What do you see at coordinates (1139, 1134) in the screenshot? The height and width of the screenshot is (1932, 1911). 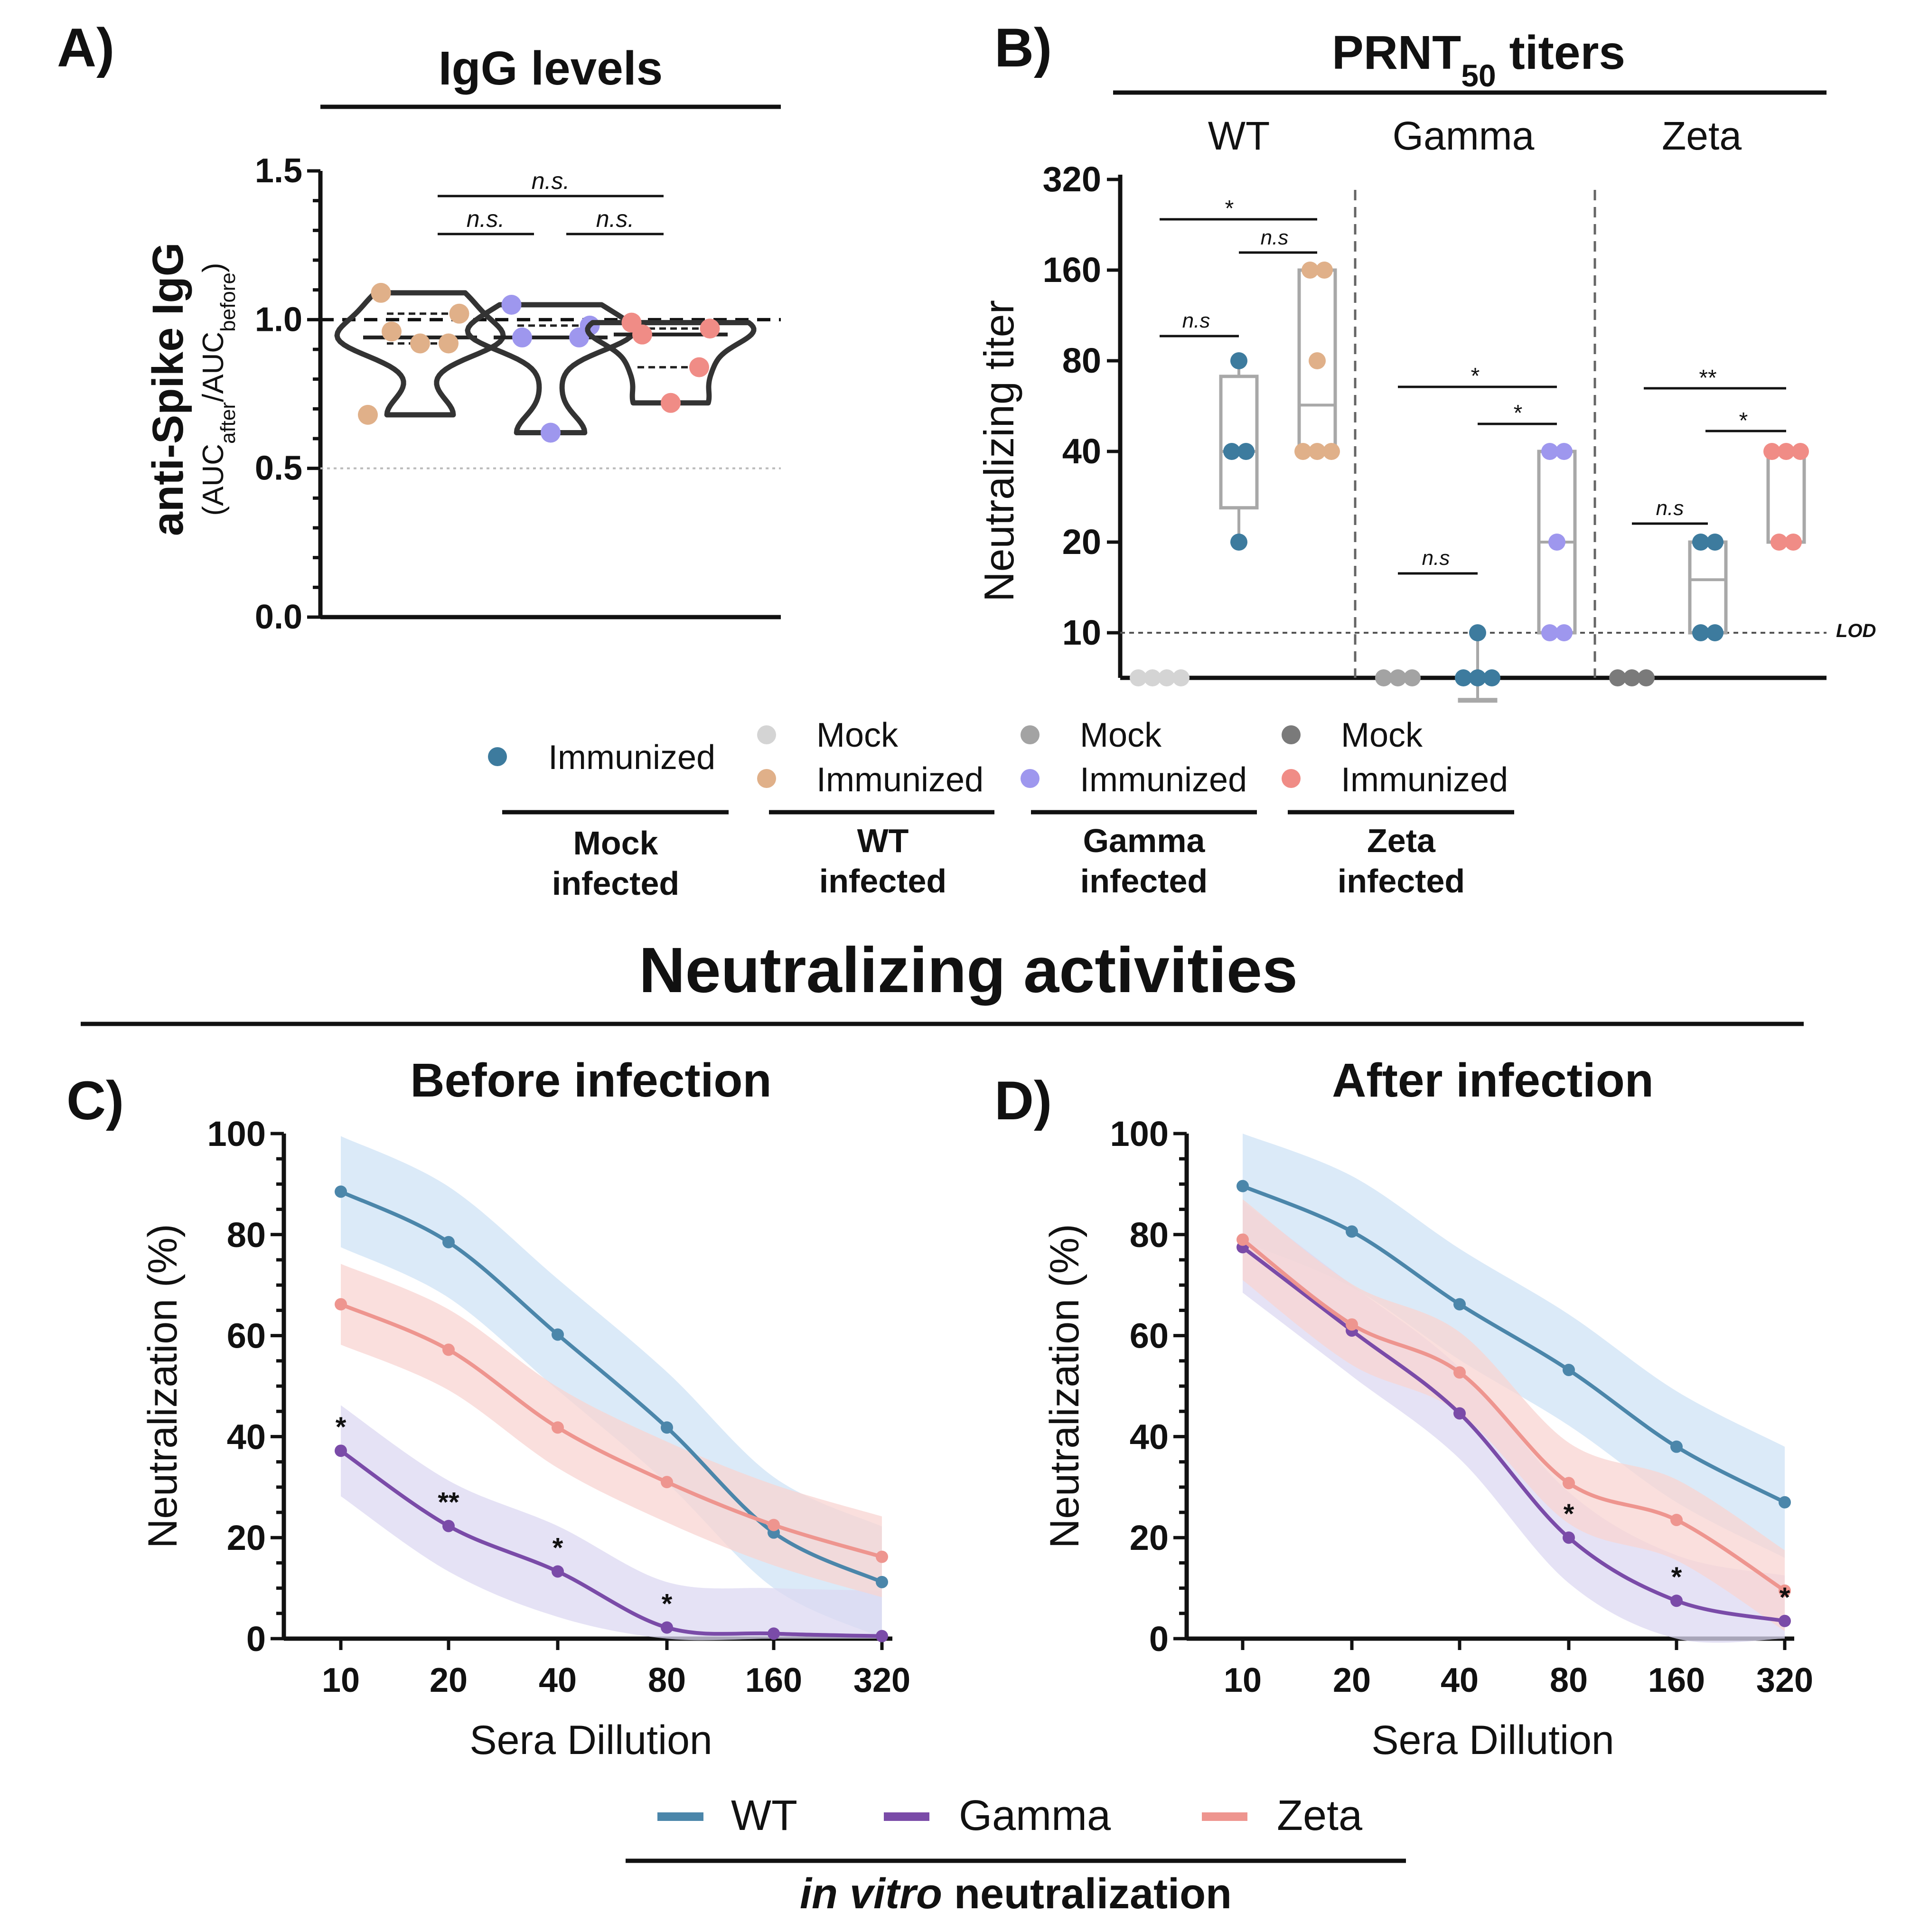 I see `panel-d-y-tick-label: 100` at bounding box center [1139, 1134].